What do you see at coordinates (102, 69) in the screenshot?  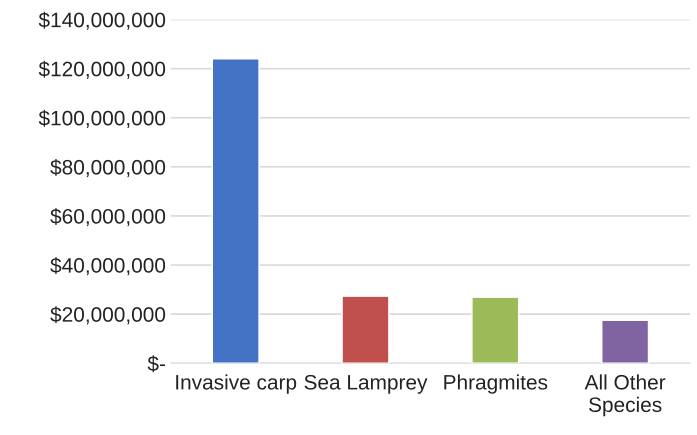 I see `y-tick-label: $120,000,000` at bounding box center [102, 69].